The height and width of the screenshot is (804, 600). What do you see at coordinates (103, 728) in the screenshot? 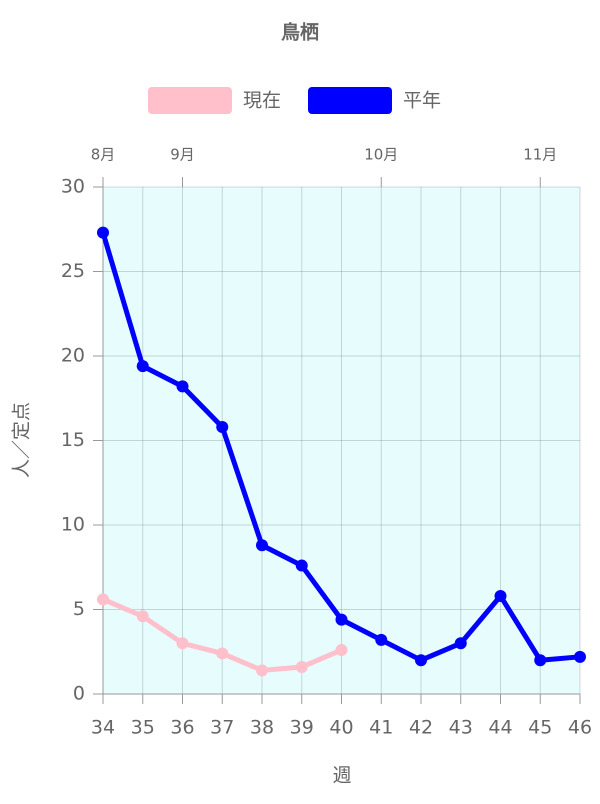
I see `x-tick-label: 34` at bounding box center [103, 728].